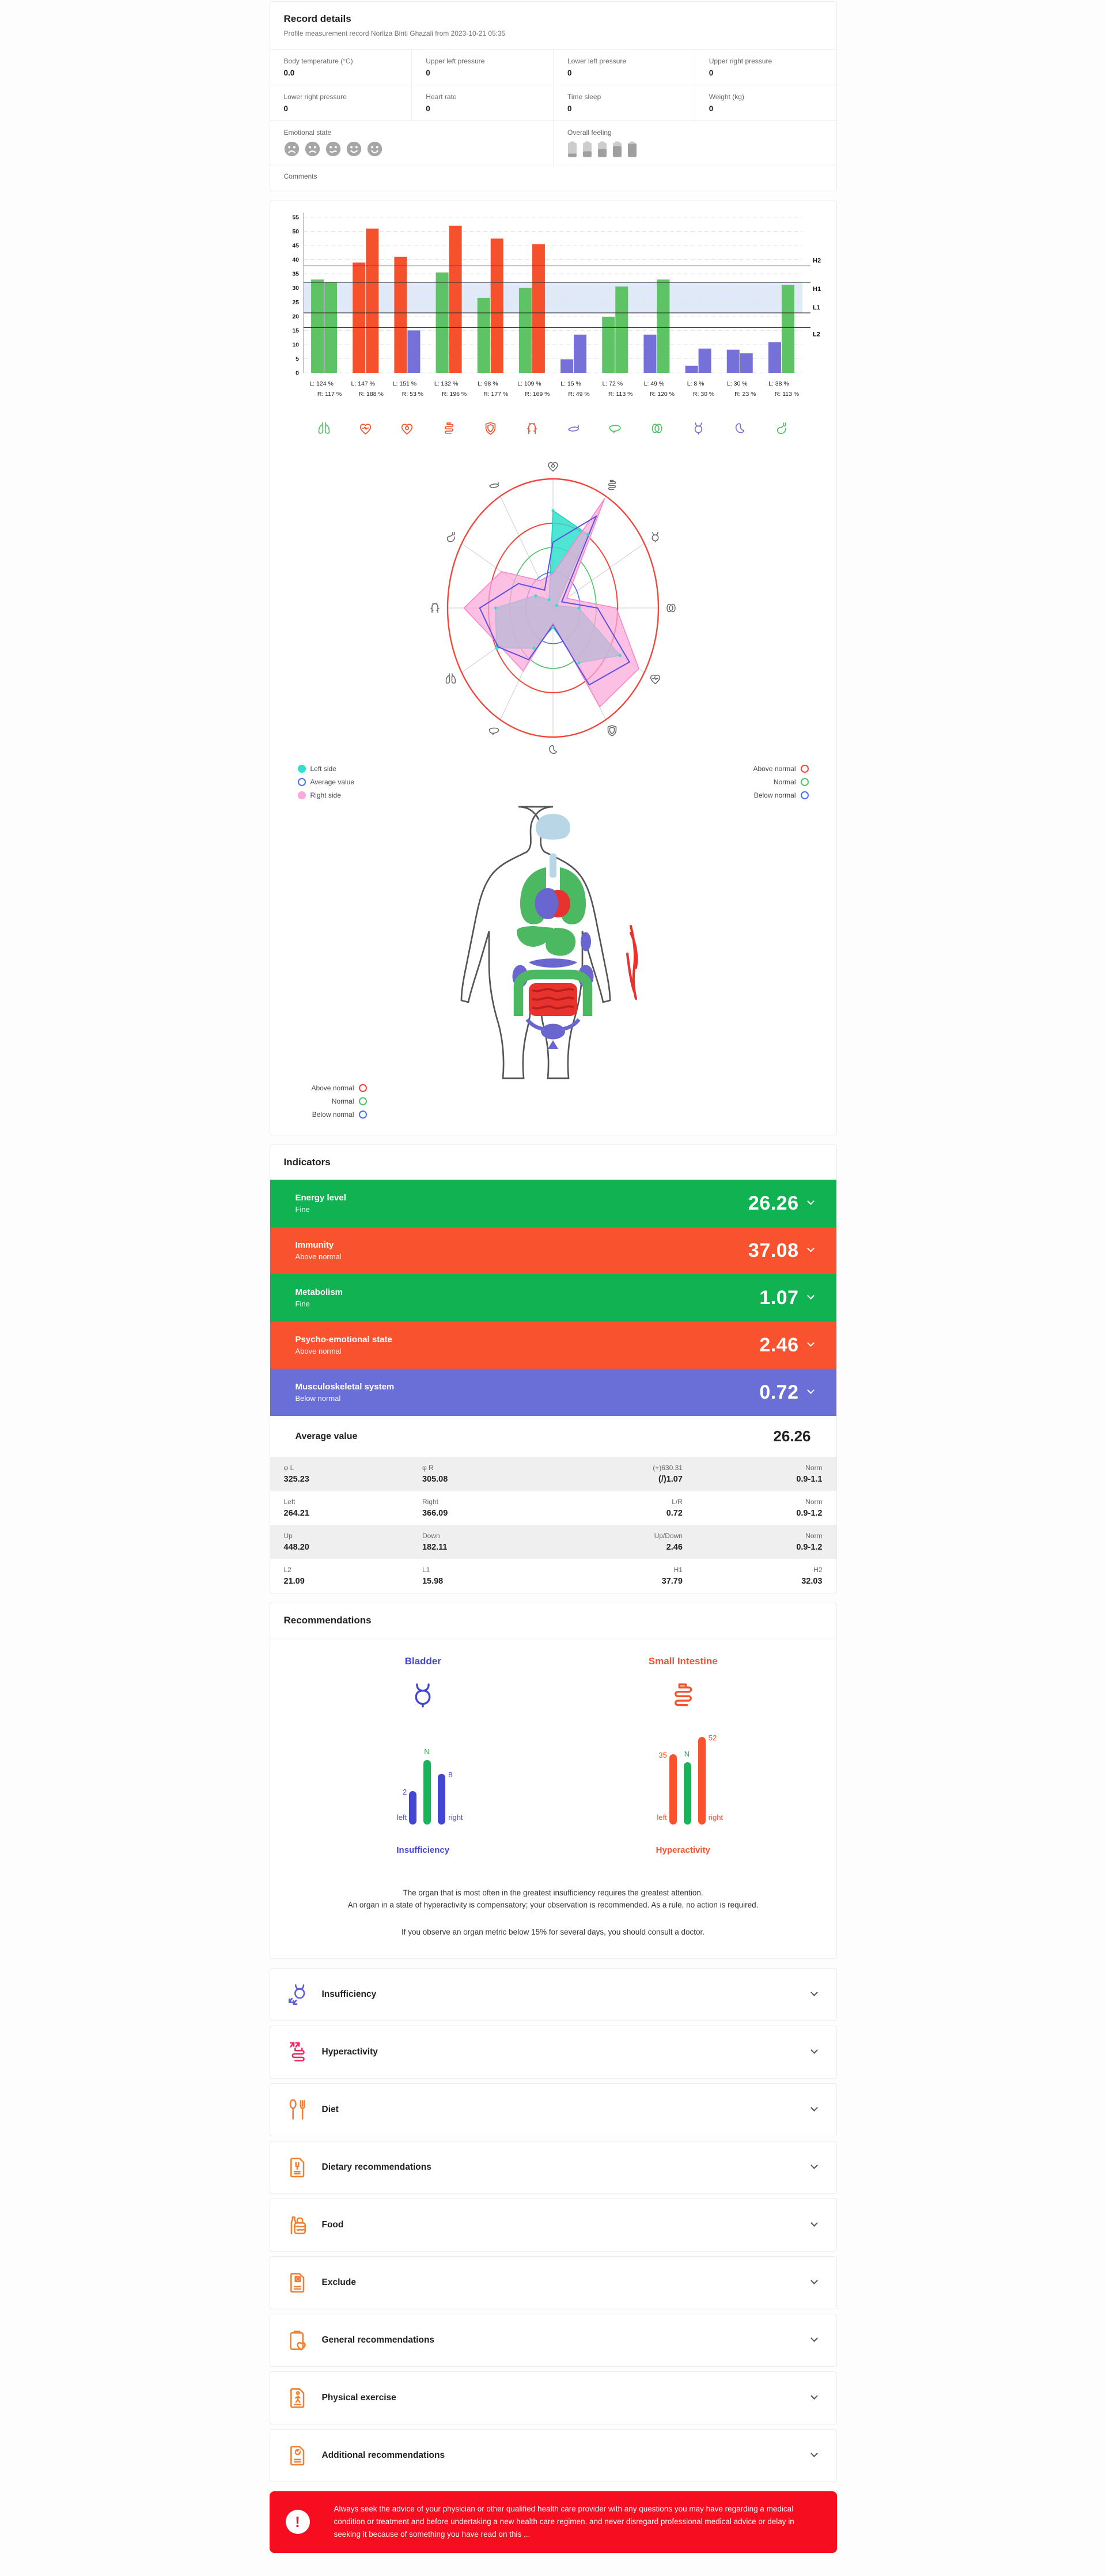  I want to click on accordion-label: Exclude, so click(338, 2282).